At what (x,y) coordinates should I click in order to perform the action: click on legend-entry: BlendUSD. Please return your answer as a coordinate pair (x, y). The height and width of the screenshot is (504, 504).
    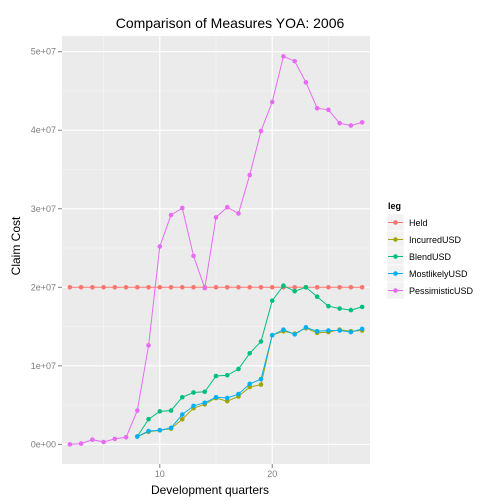
    Looking at the image, I should click on (419, 256).